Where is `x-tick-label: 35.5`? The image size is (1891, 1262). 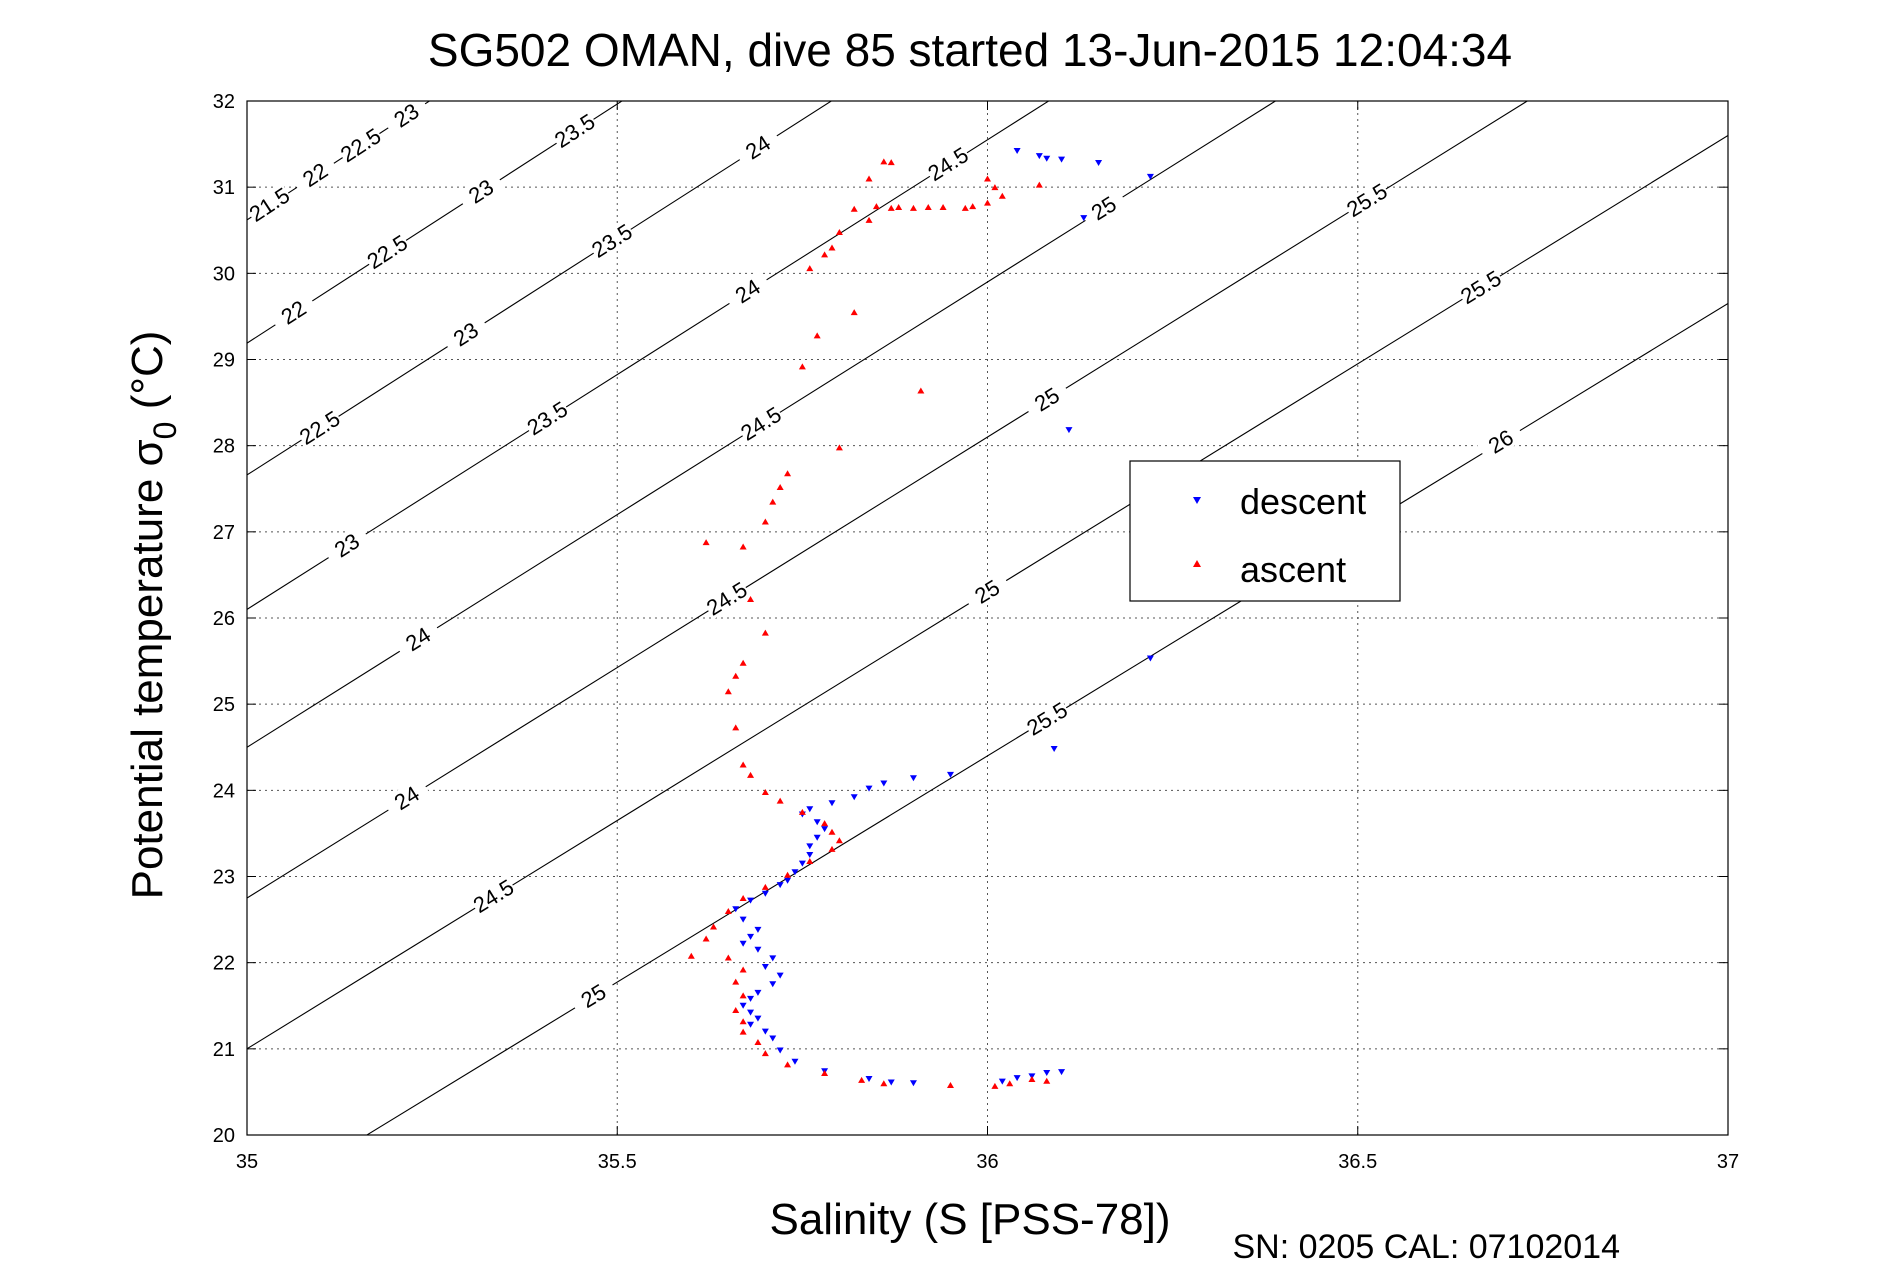 x-tick-label: 35.5 is located at coordinates (617, 1162).